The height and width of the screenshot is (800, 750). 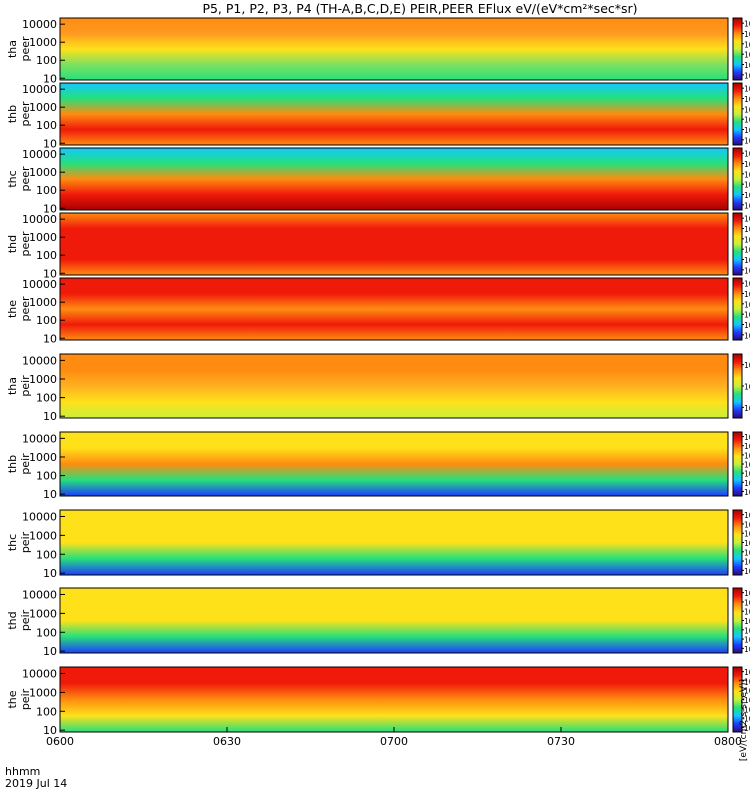 I want to click on colorbar-tha-peer, so click(x=737, y=49).